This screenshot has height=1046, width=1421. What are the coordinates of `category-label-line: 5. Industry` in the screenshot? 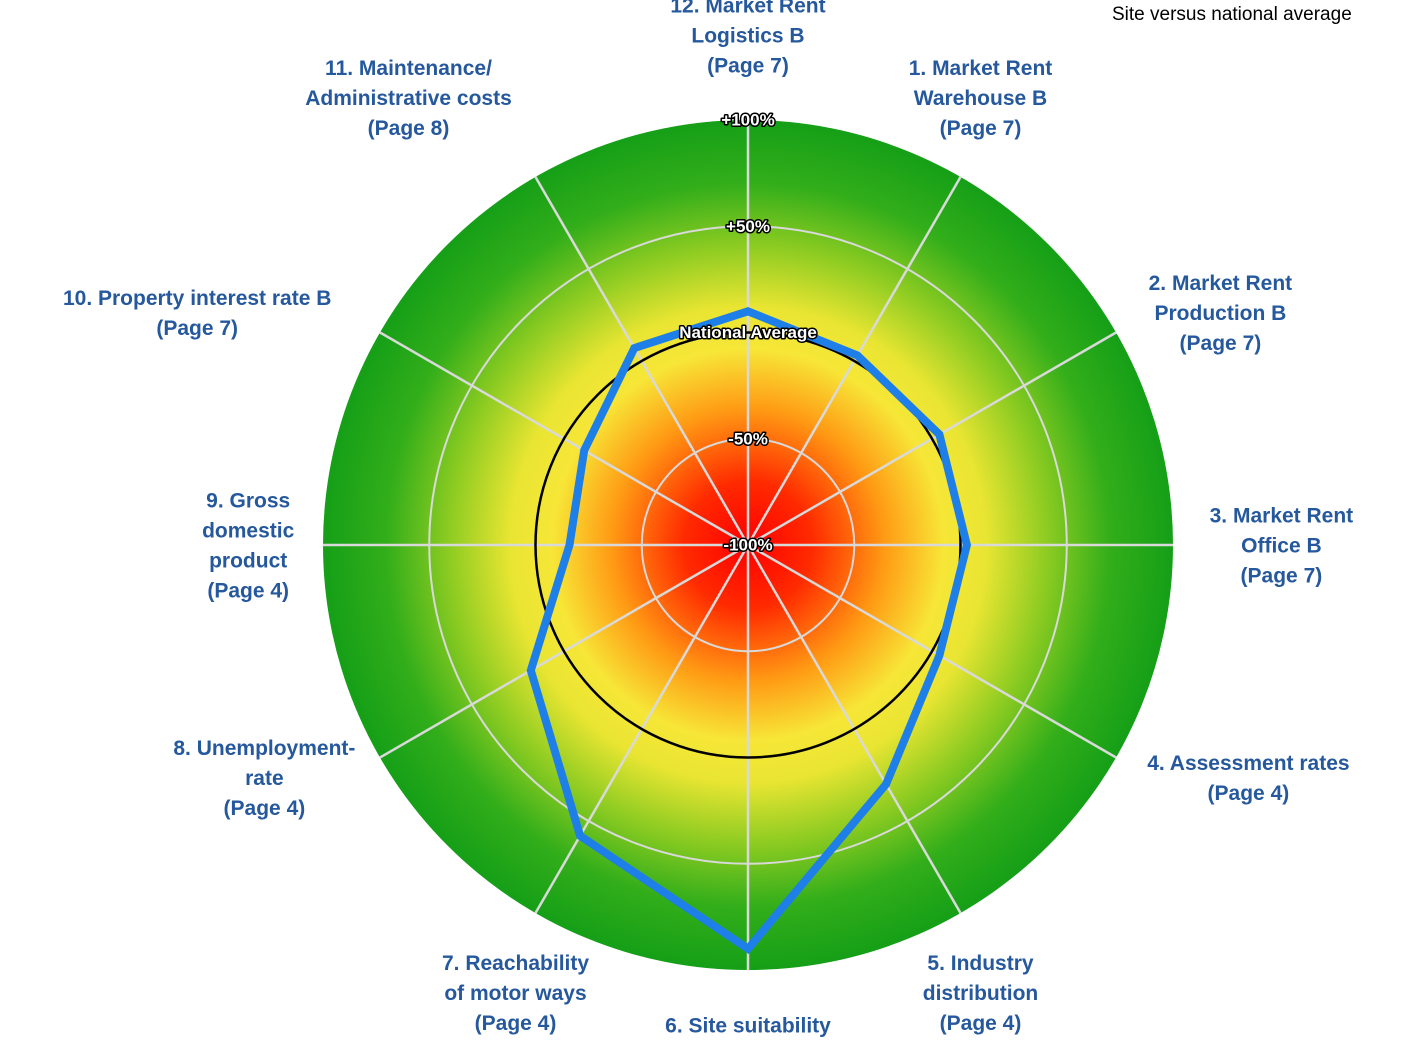 It's located at (980, 963).